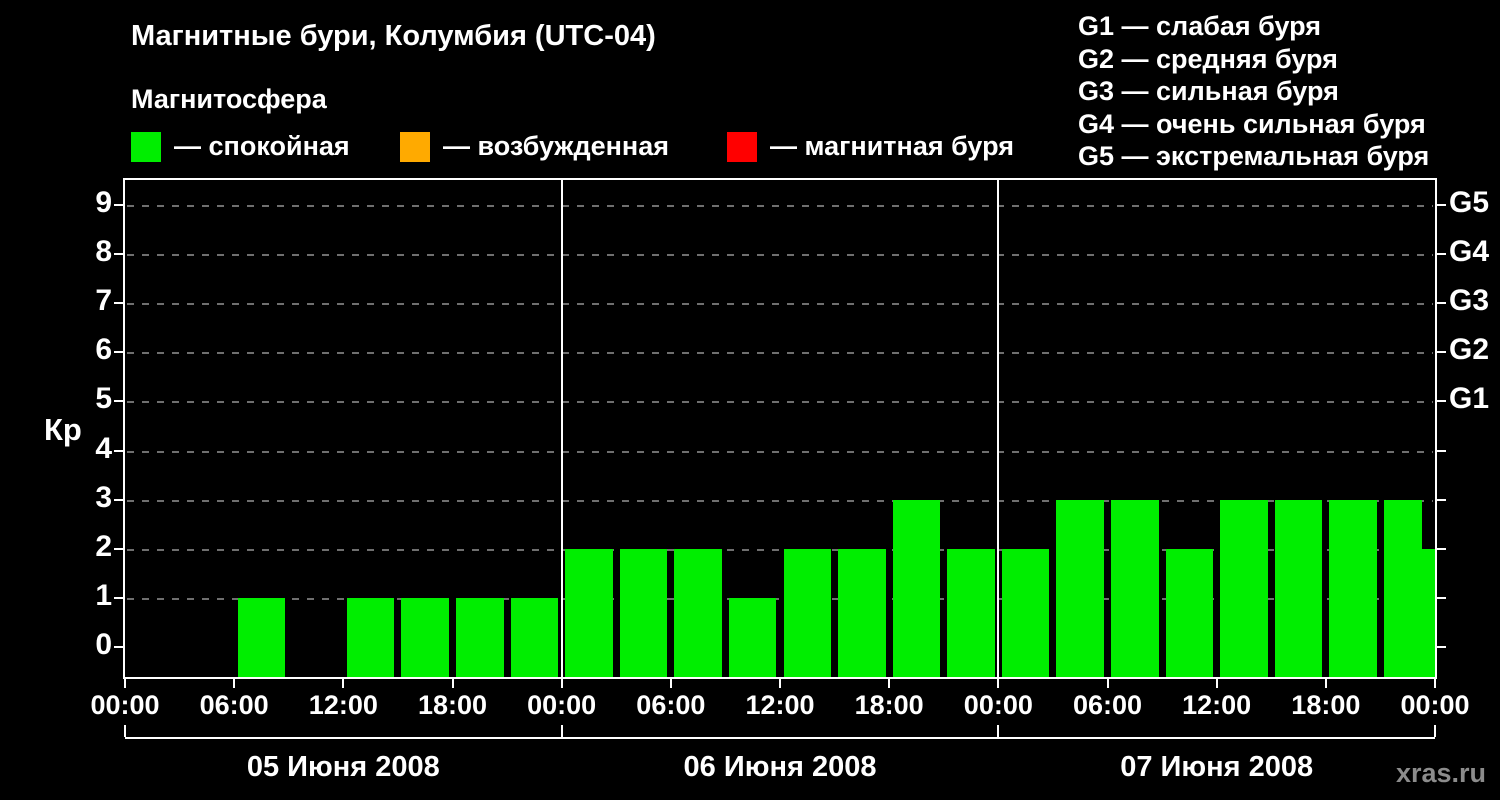 This screenshot has width=1500, height=800. Describe the element at coordinates (892, 146) in the screenshot. I see `legend-storm-label: — магнитная буря` at that location.